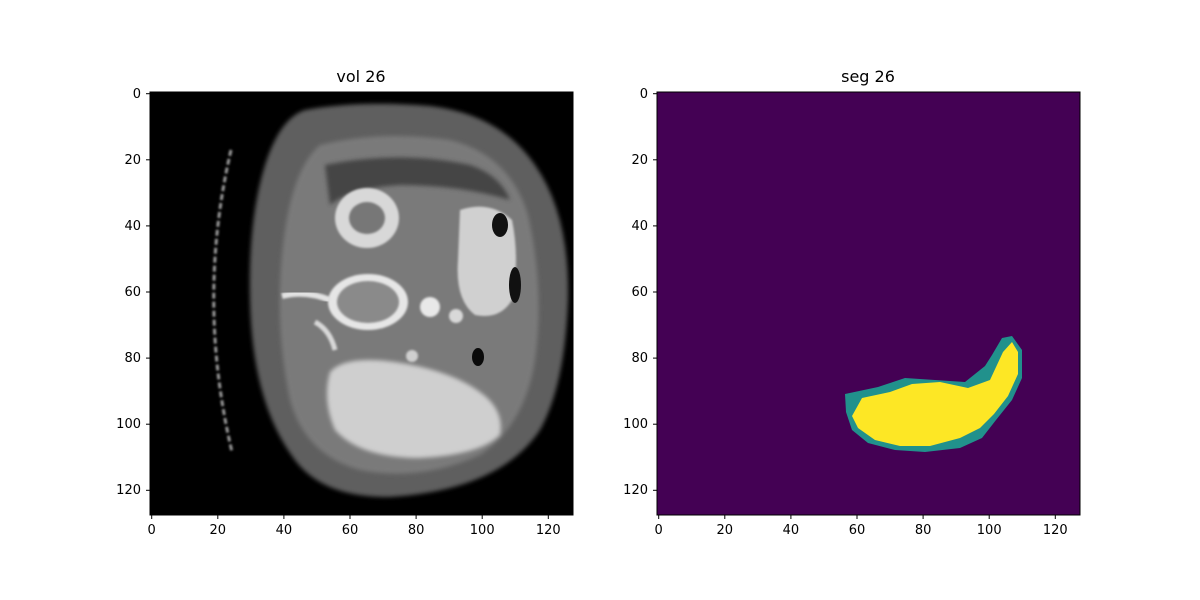  What do you see at coordinates (132, 160) in the screenshot?
I see `ct-y-tick-label: 20` at bounding box center [132, 160].